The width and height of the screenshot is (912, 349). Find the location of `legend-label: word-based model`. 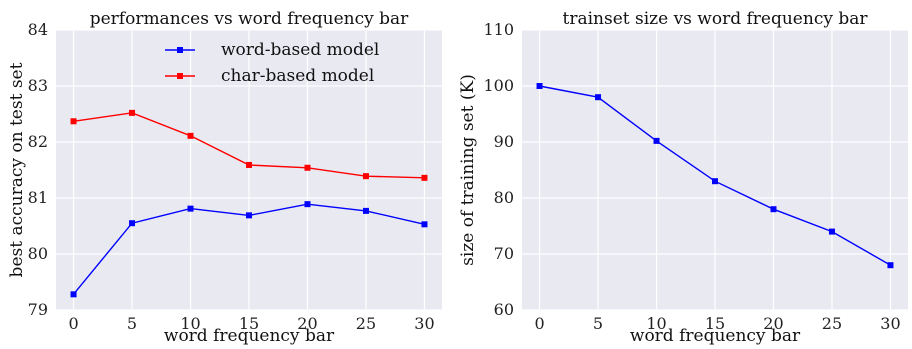

legend-label: word-based model is located at coordinates (300, 50).